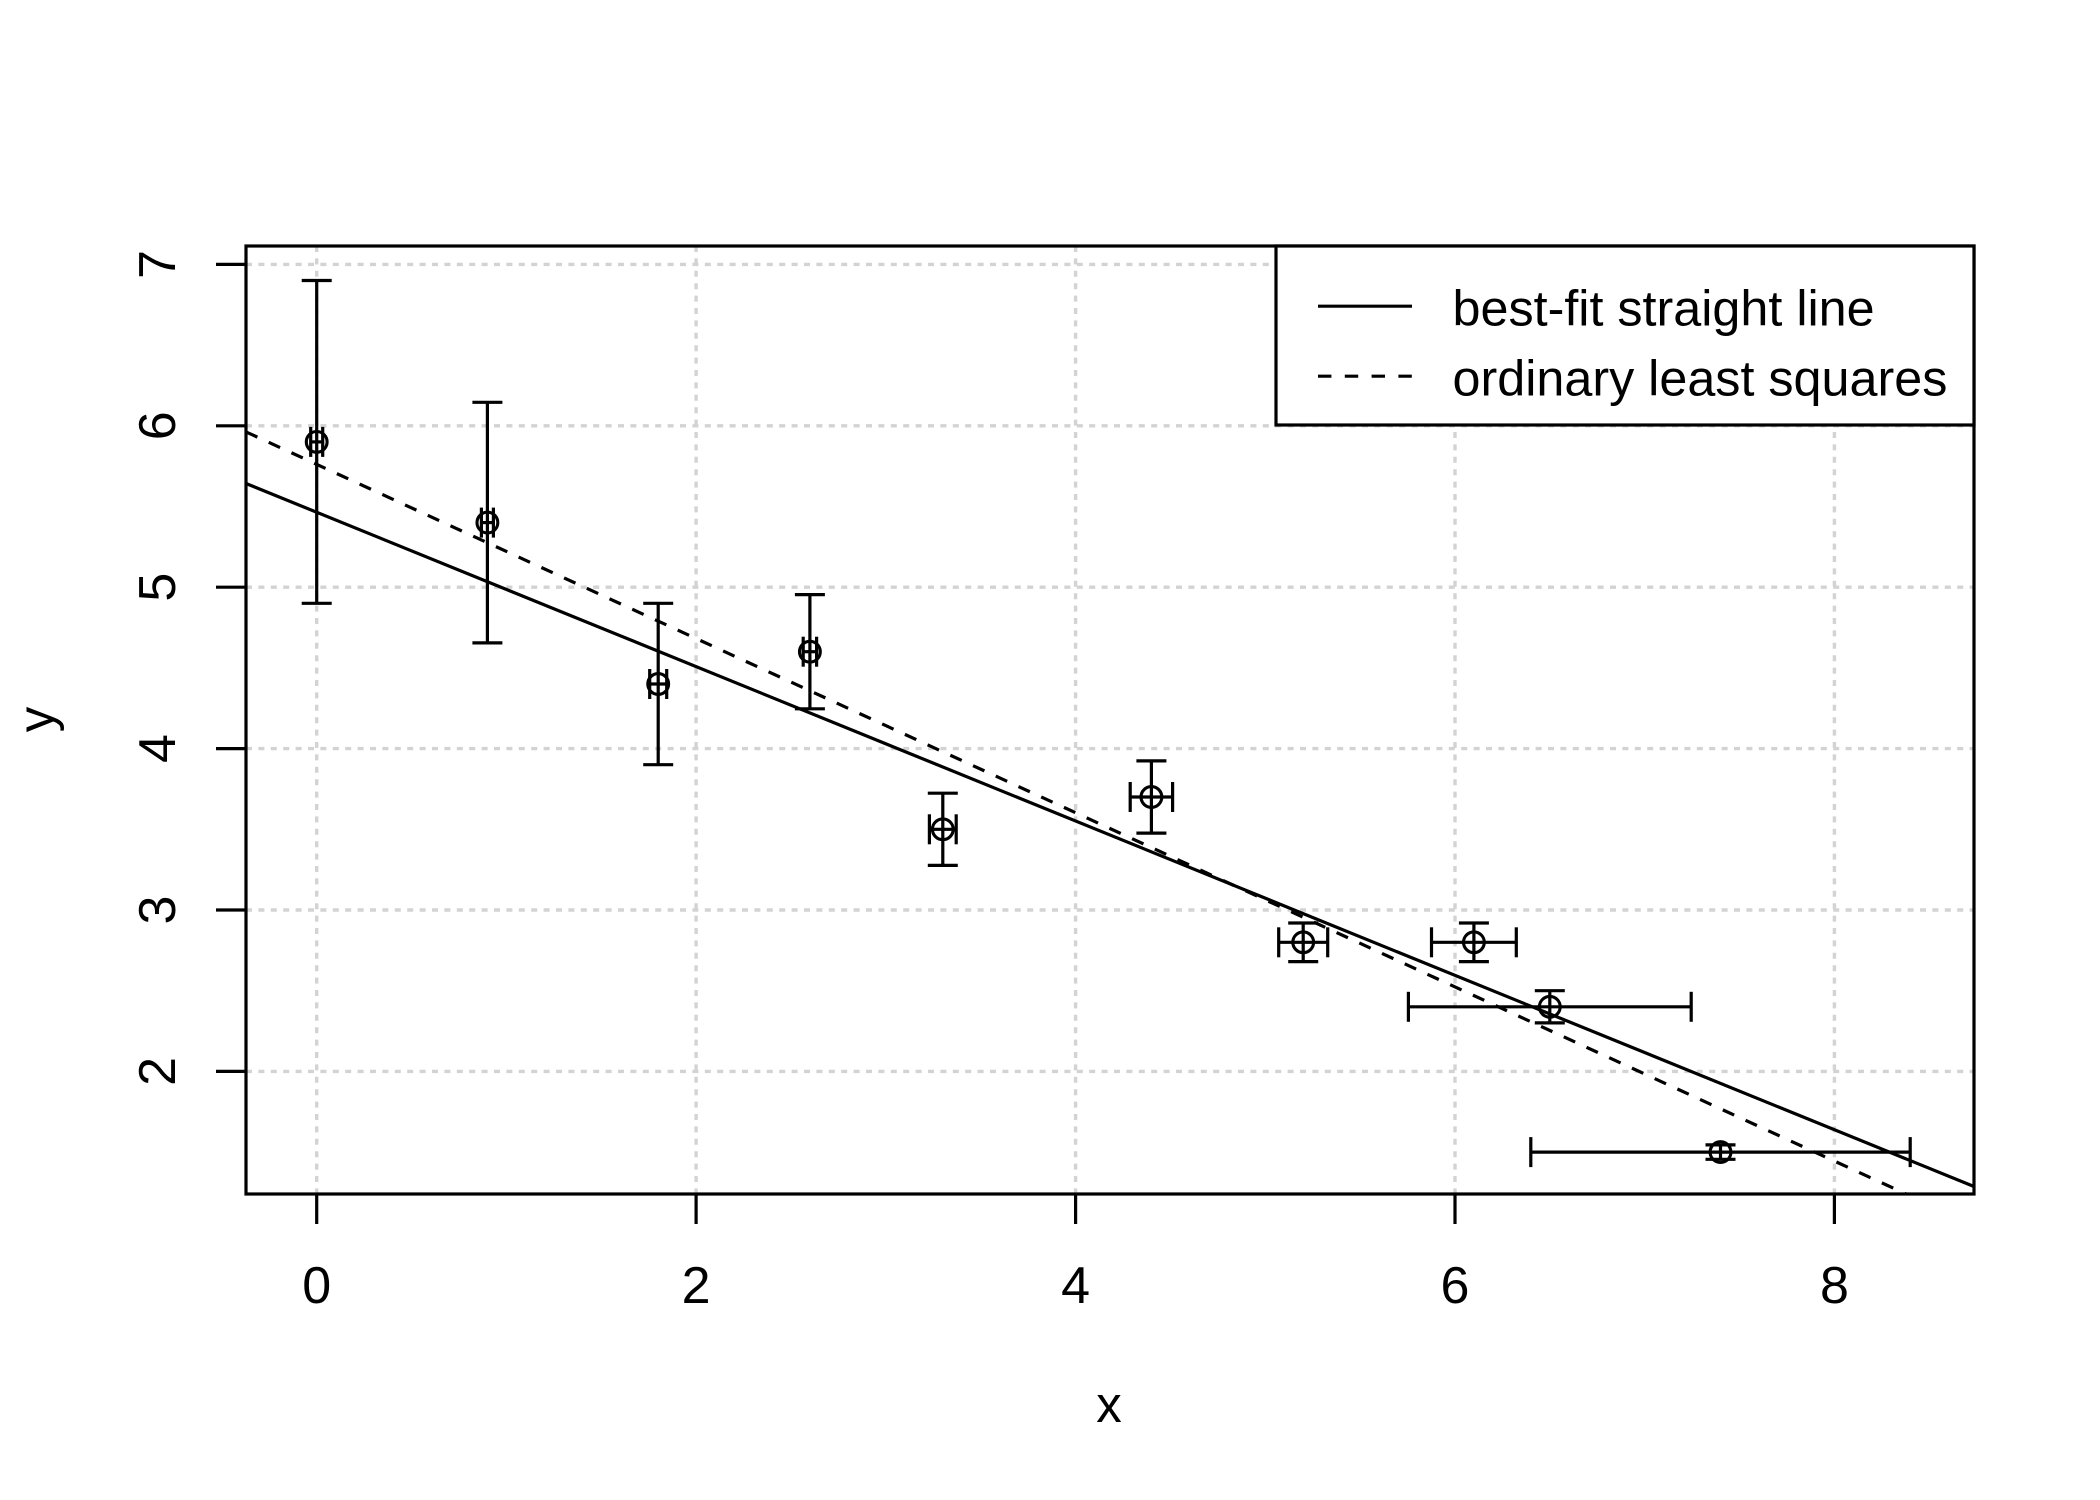  Describe the element at coordinates (1834, 1286) in the screenshot. I see `svg-text: 8` at that location.